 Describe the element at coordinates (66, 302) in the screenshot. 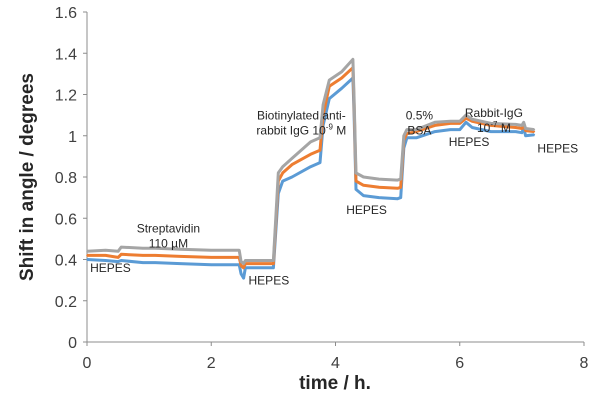

I see `y-tick-label: 0.2` at that location.